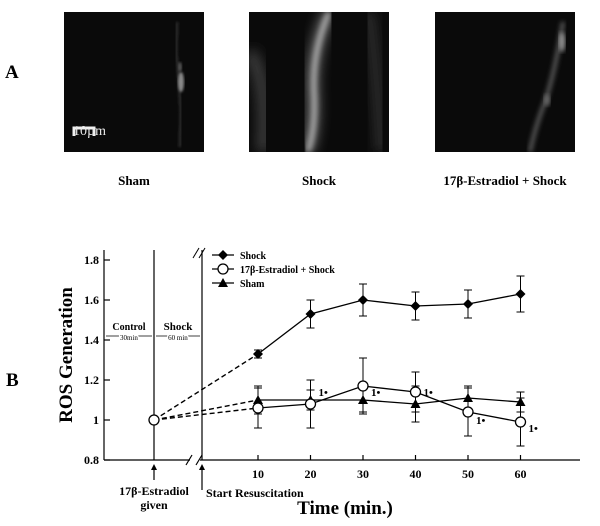 The height and width of the screenshot is (526, 600). Describe the element at coordinates (287, 270) in the screenshot. I see `legend-label: 17β-Estradiol + Shock` at that location.